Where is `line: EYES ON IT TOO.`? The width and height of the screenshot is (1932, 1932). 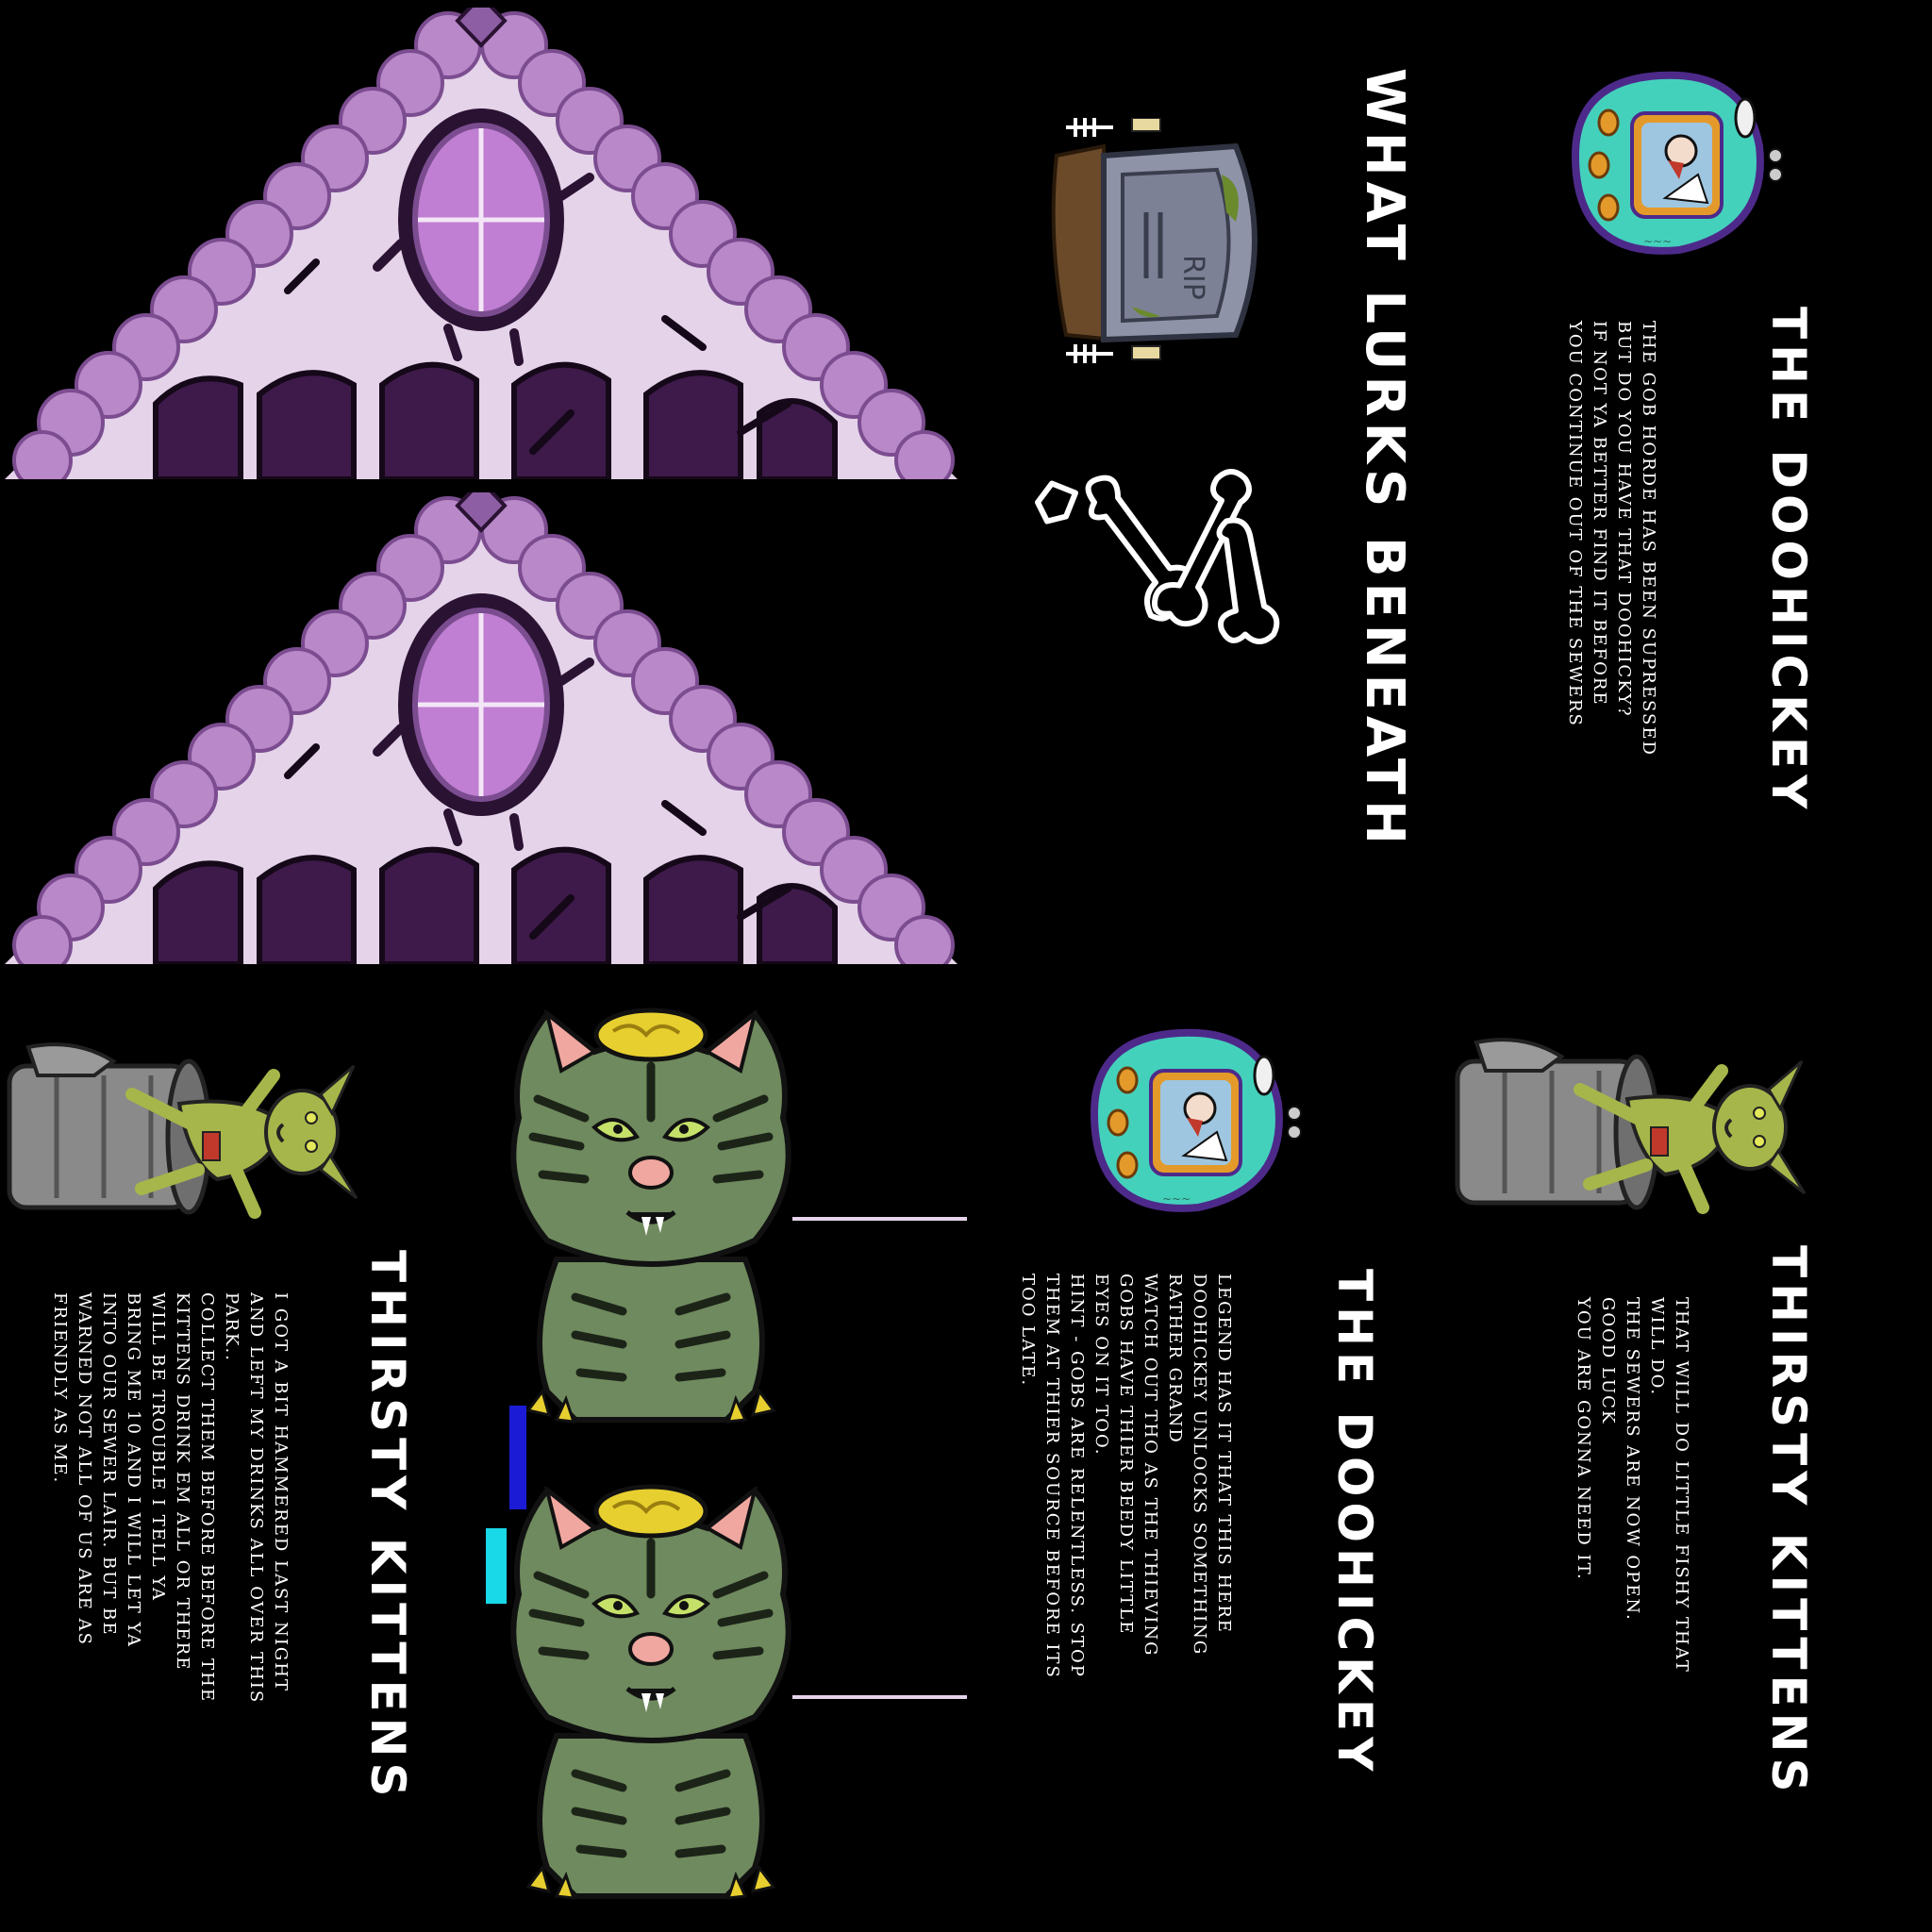
line: EYES ON IT TOO. is located at coordinates (1101, 1366).